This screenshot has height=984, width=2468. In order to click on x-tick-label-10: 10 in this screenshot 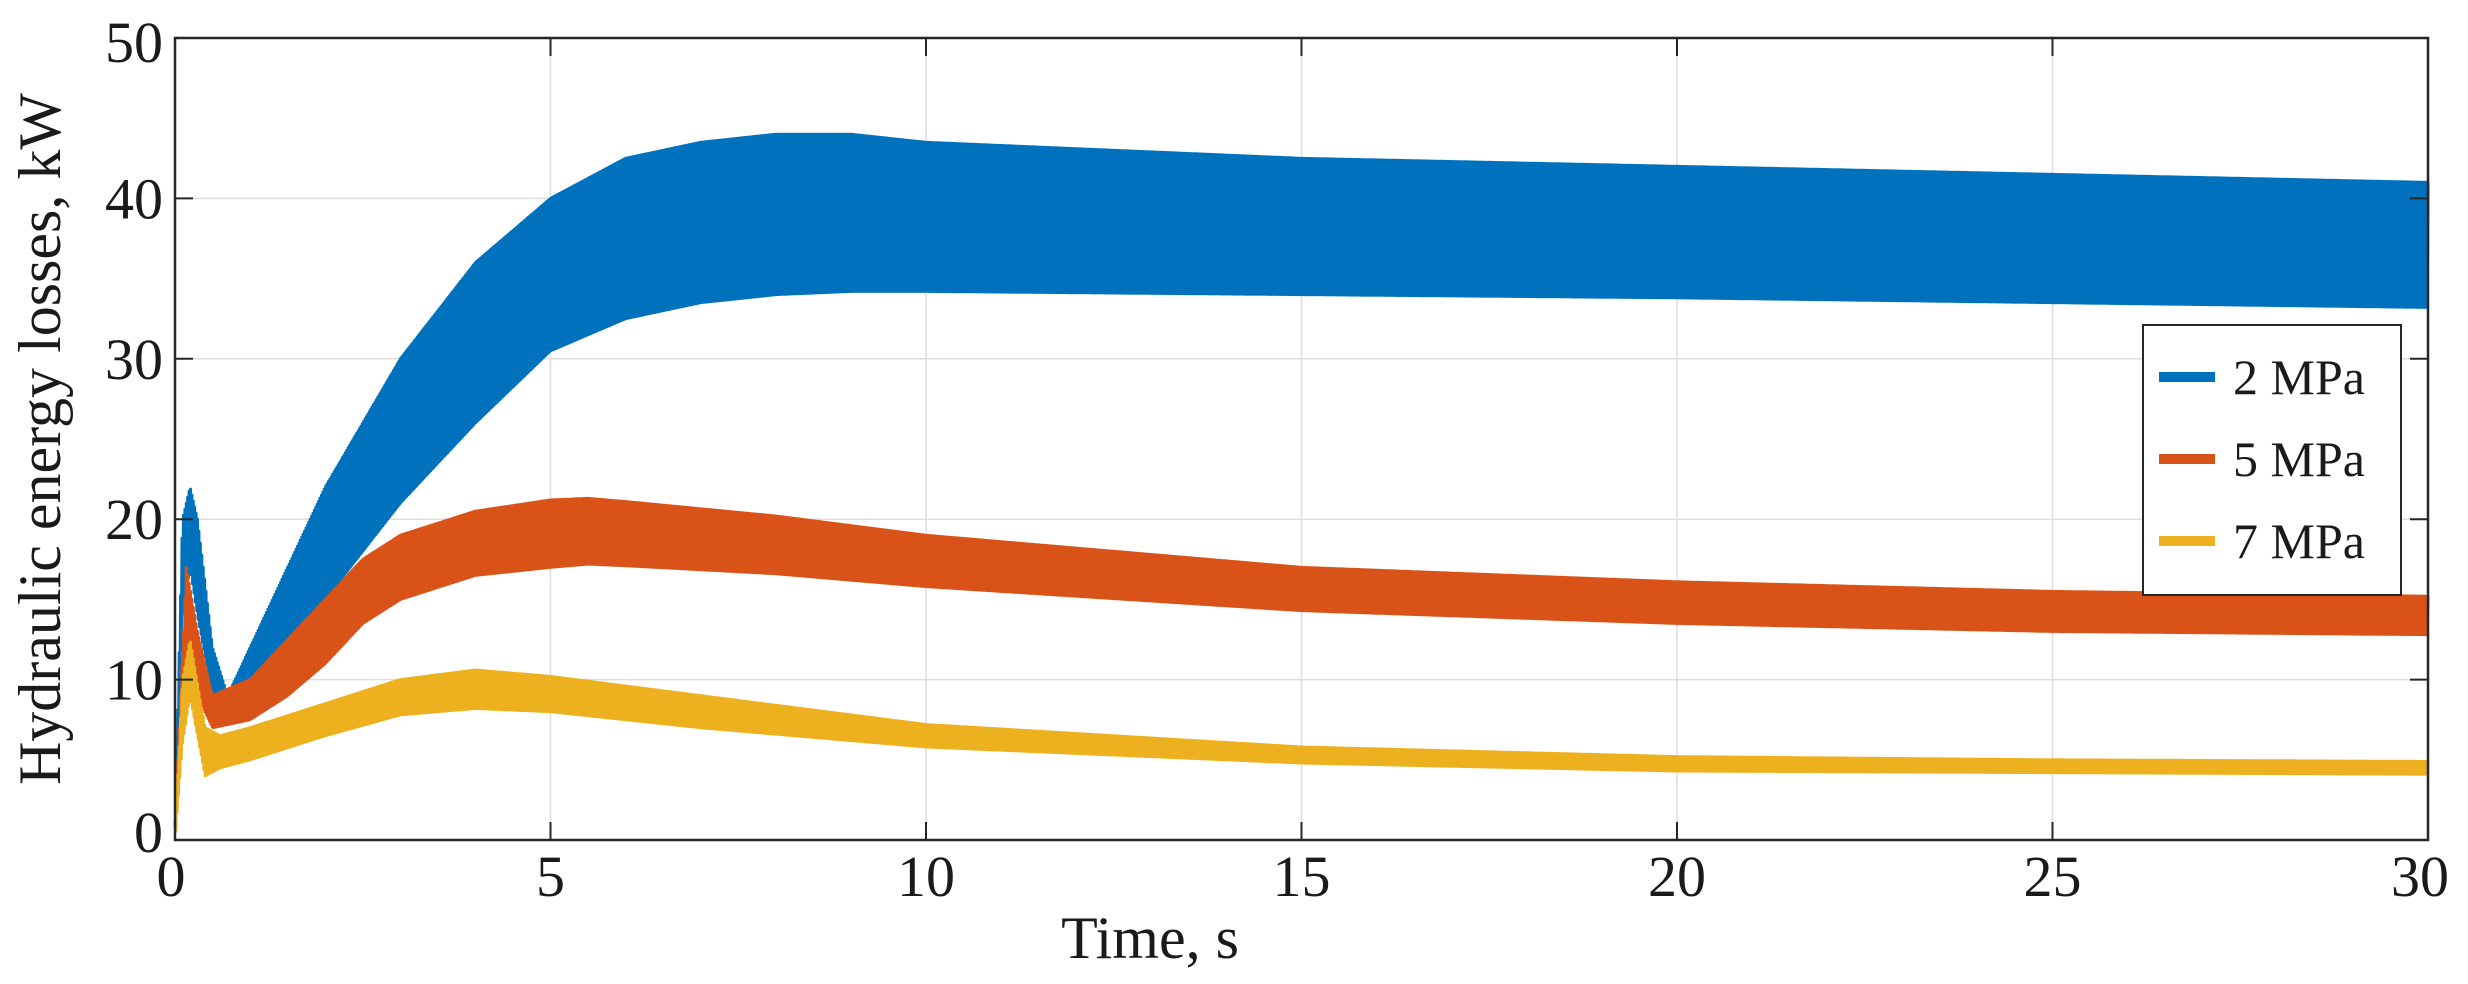, I will do `click(926, 876)`.